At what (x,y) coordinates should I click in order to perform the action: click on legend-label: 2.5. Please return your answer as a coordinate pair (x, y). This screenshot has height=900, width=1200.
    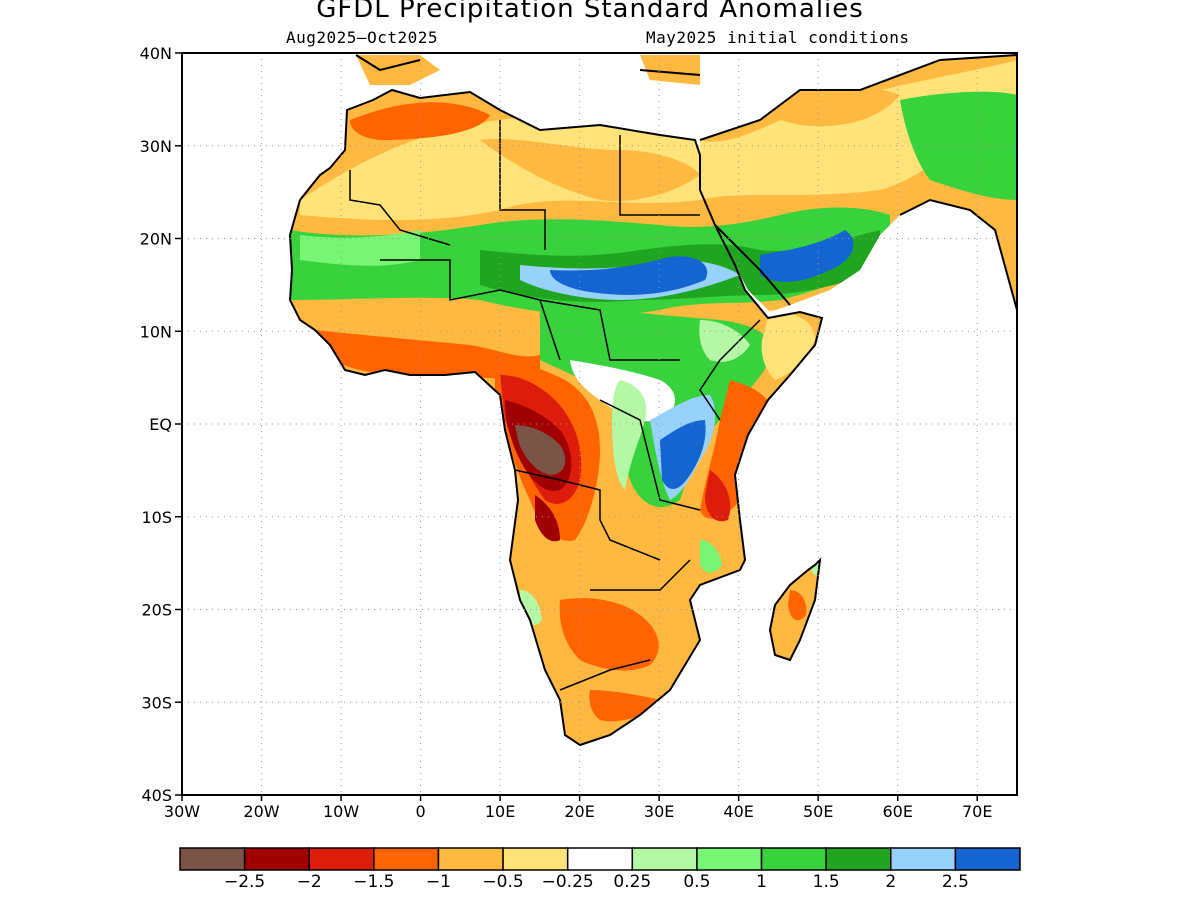
    Looking at the image, I should click on (955, 882).